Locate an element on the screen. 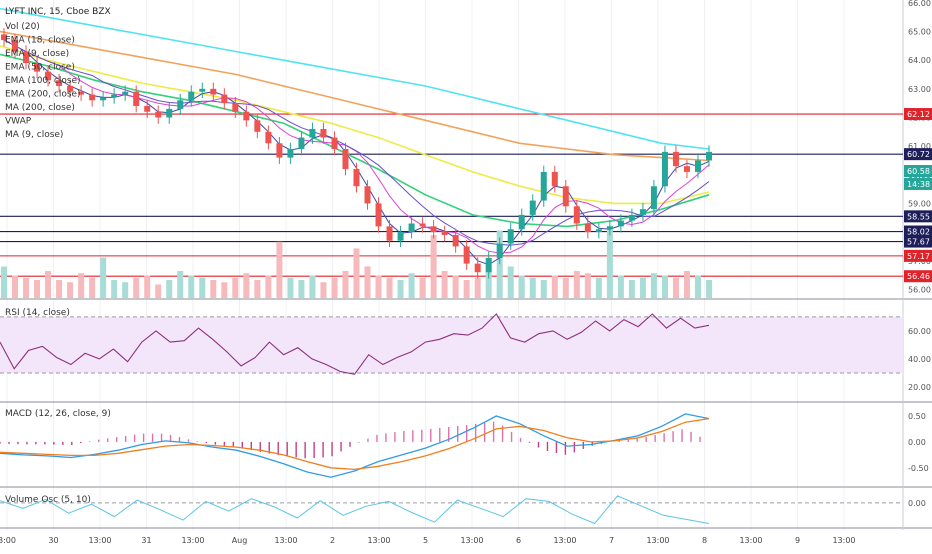  indicator-legend-item: VWAP is located at coordinates (18, 122).